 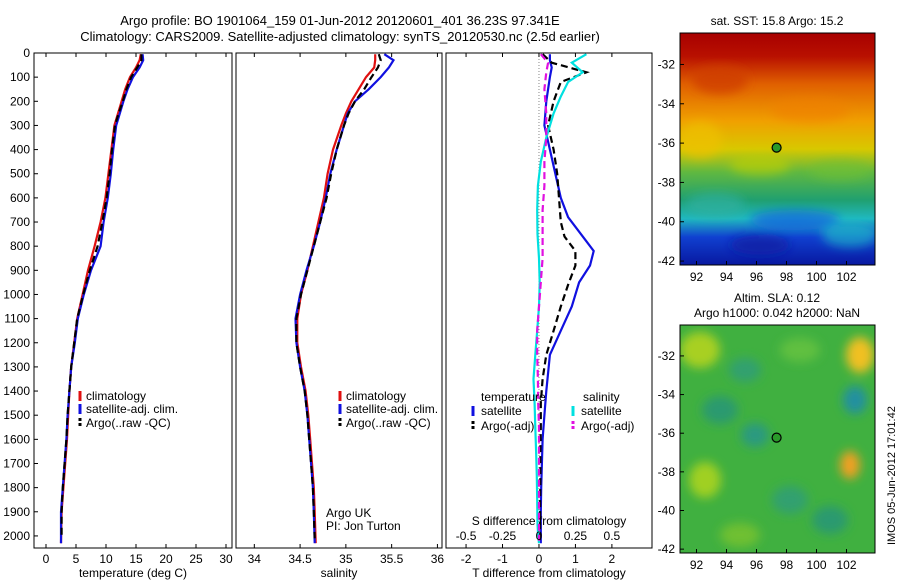 I want to click on y-tick-label: 1100, so click(x=17, y=319).